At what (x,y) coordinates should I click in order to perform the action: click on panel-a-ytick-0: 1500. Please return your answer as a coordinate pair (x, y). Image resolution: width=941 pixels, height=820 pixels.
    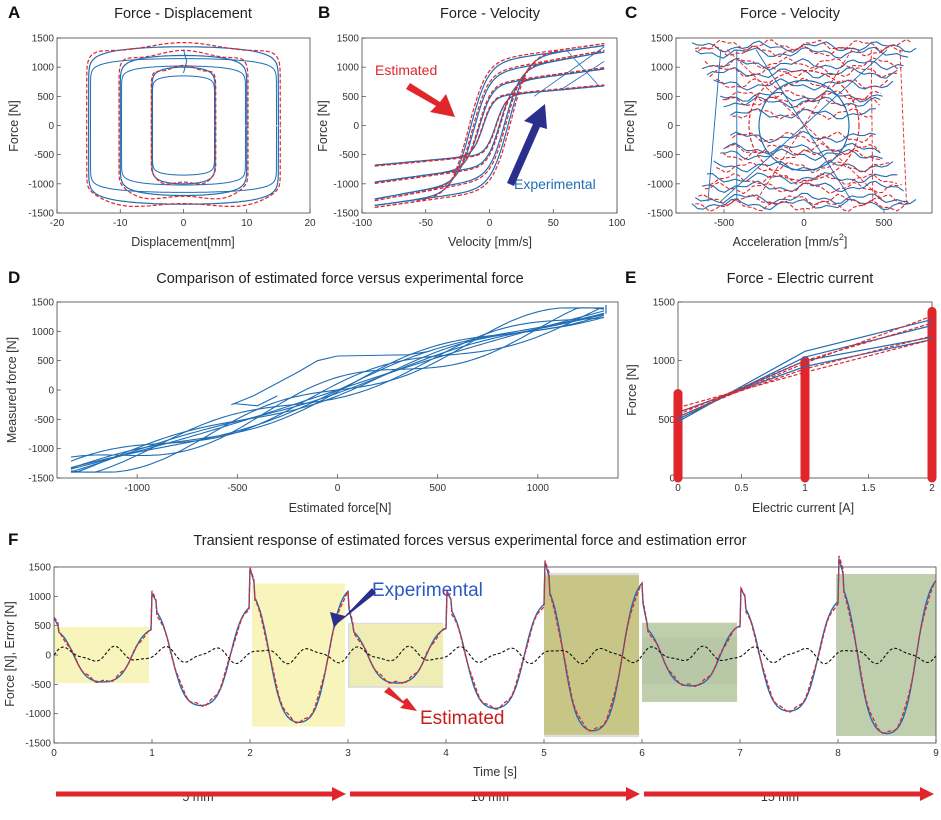
    Looking at the image, I should click on (43, 39).